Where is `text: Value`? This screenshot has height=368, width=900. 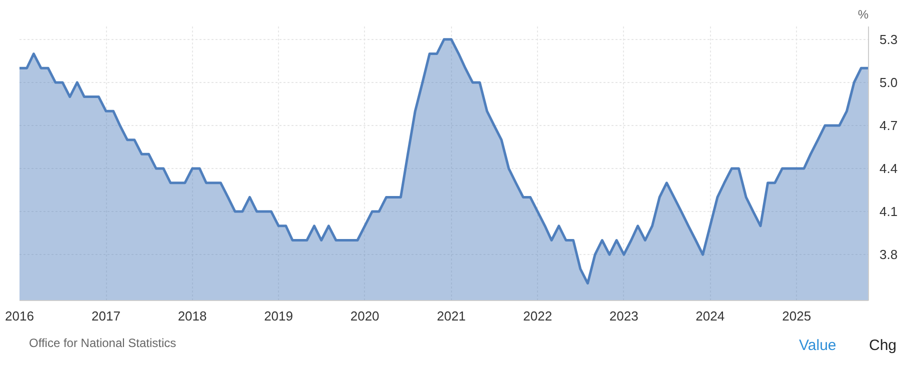
text: Value is located at coordinates (817, 346).